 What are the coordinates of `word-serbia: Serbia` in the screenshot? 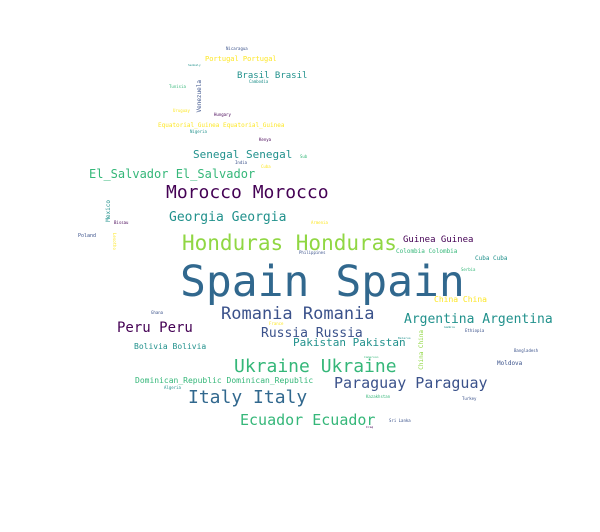 It's located at (468, 269).